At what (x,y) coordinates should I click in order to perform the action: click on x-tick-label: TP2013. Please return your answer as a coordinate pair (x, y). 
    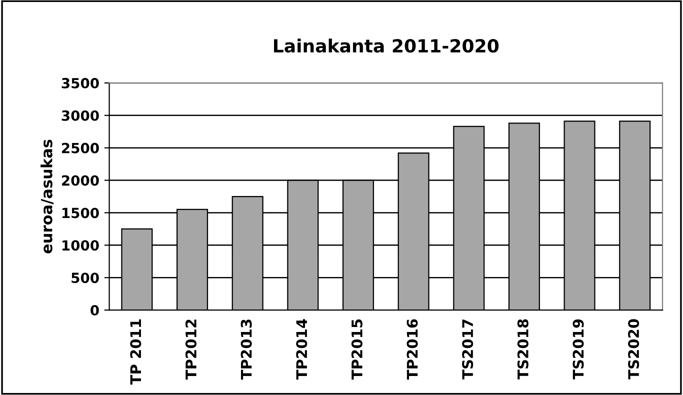
    Looking at the image, I should click on (246, 350).